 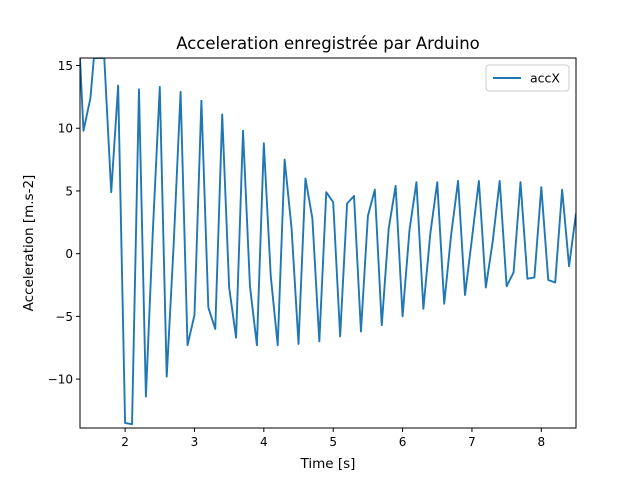 I want to click on y-tick-label: 15, so click(x=65, y=66).